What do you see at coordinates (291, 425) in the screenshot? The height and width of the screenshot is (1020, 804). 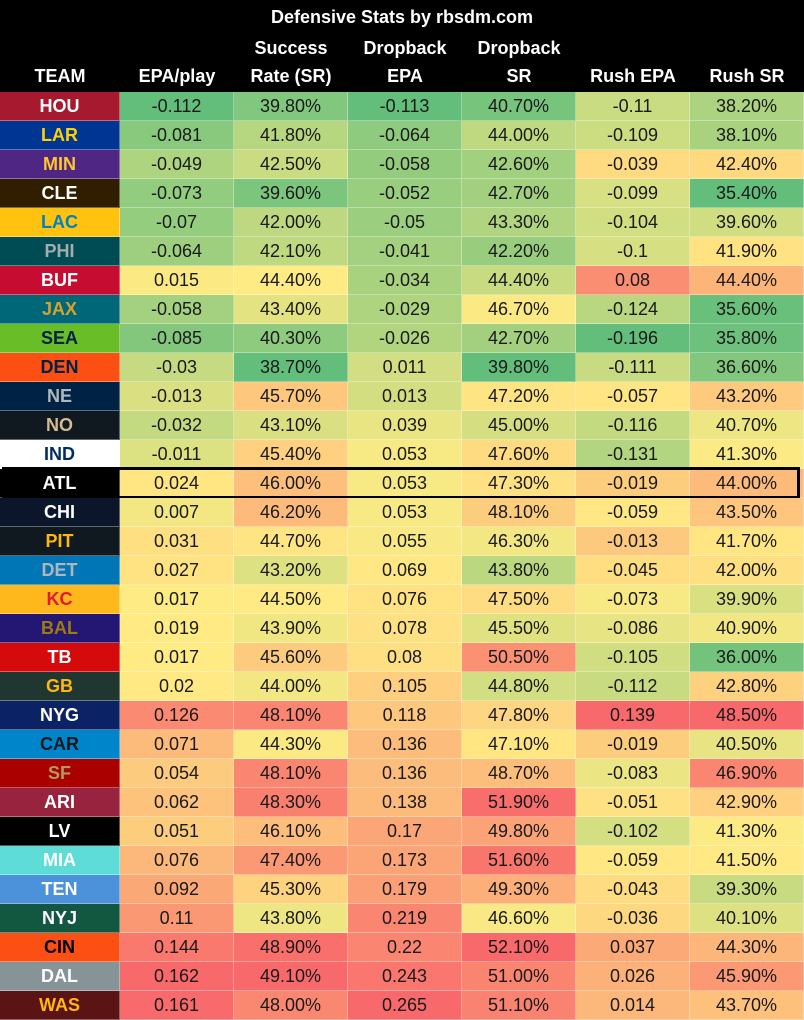 I see `stat-cell-sr: 43.10%` at bounding box center [291, 425].